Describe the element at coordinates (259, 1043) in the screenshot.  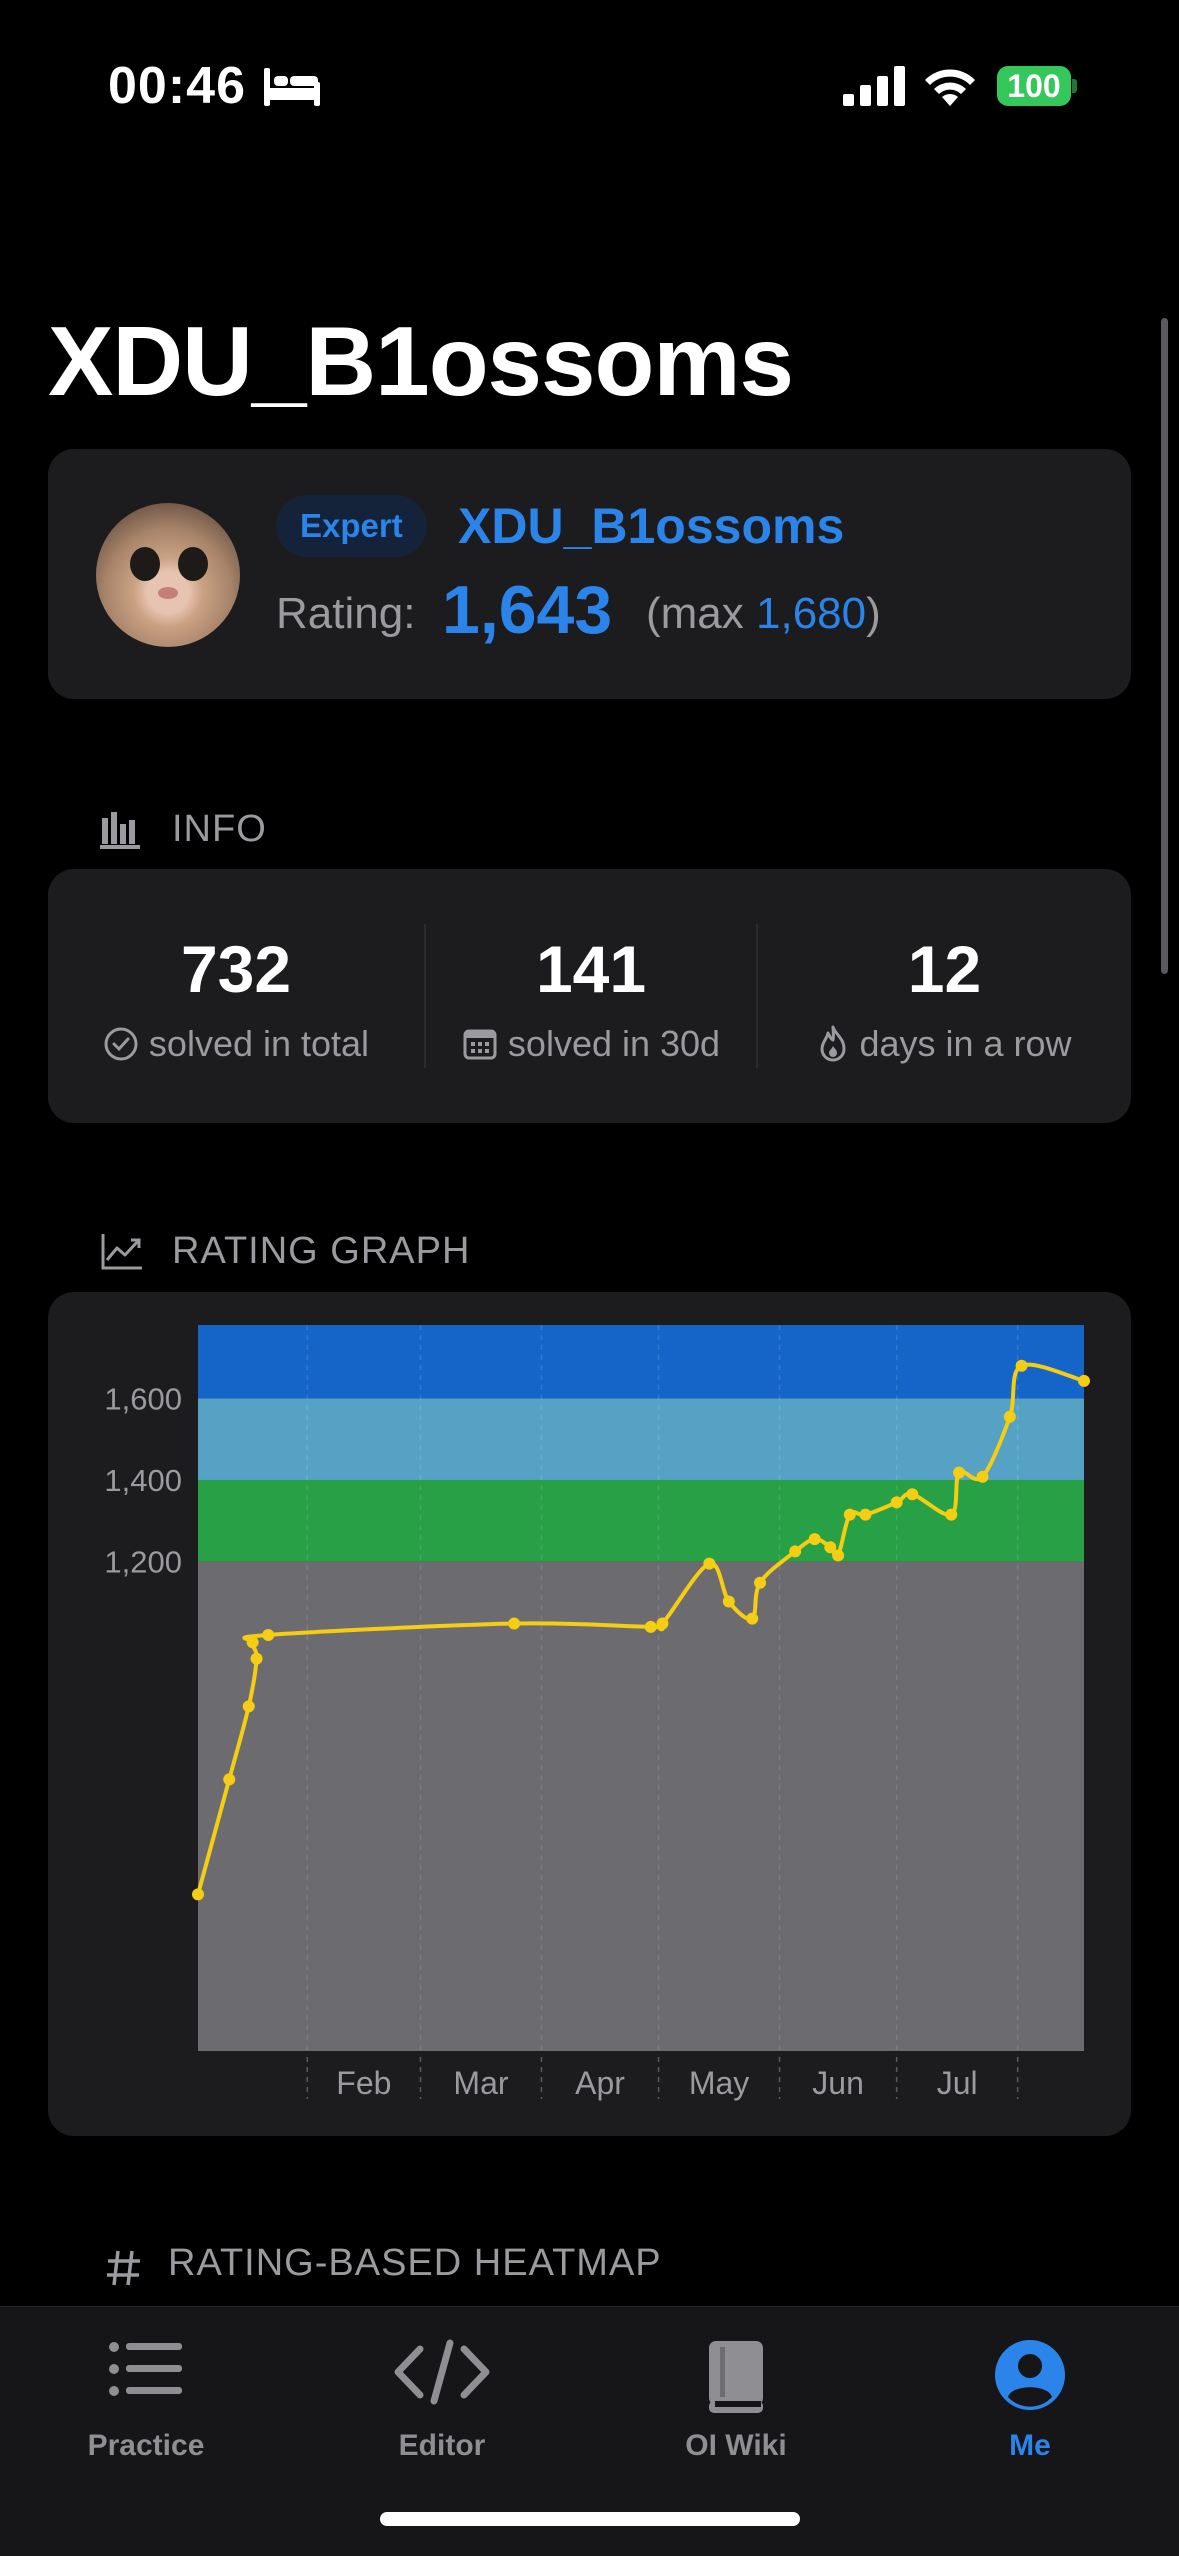
I see `stat-label: solved in total` at that location.